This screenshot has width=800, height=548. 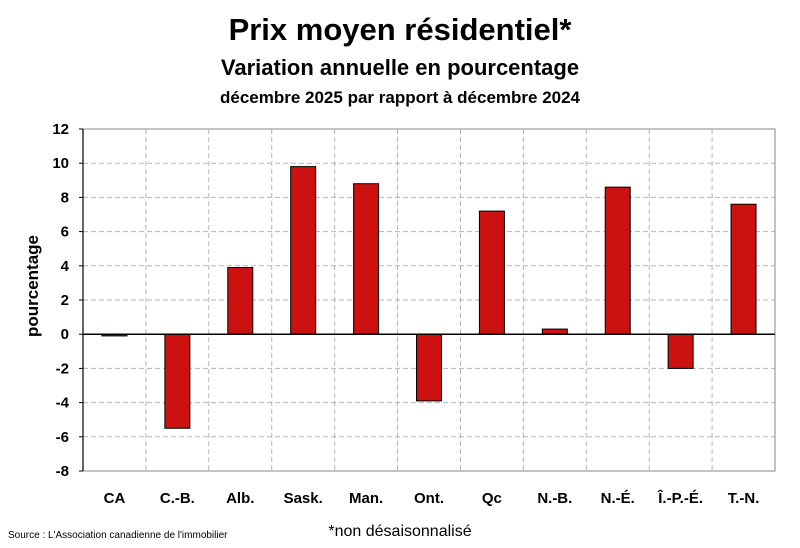 What do you see at coordinates (492, 498) in the screenshot?
I see `x-tick-label: Qc` at bounding box center [492, 498].